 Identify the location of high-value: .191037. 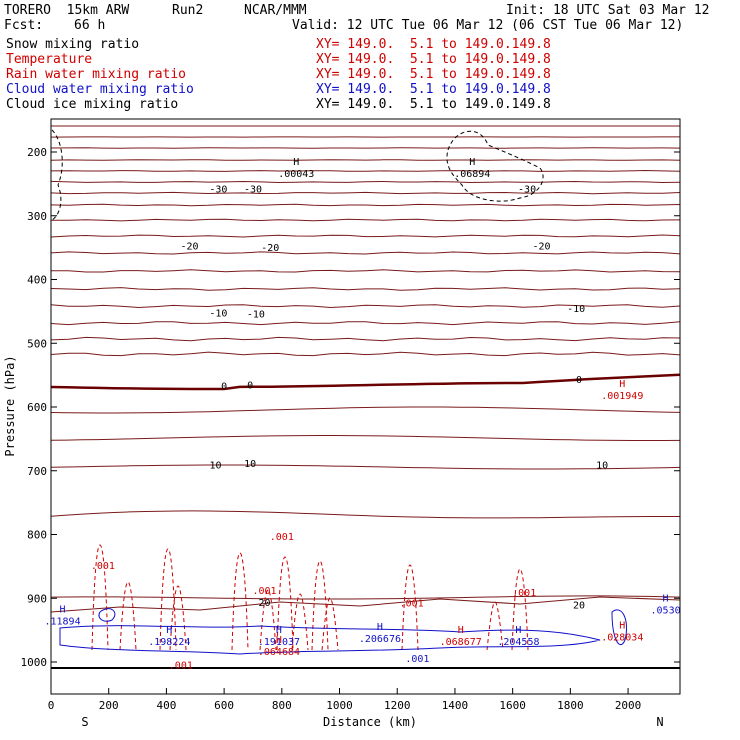
(279, 642).